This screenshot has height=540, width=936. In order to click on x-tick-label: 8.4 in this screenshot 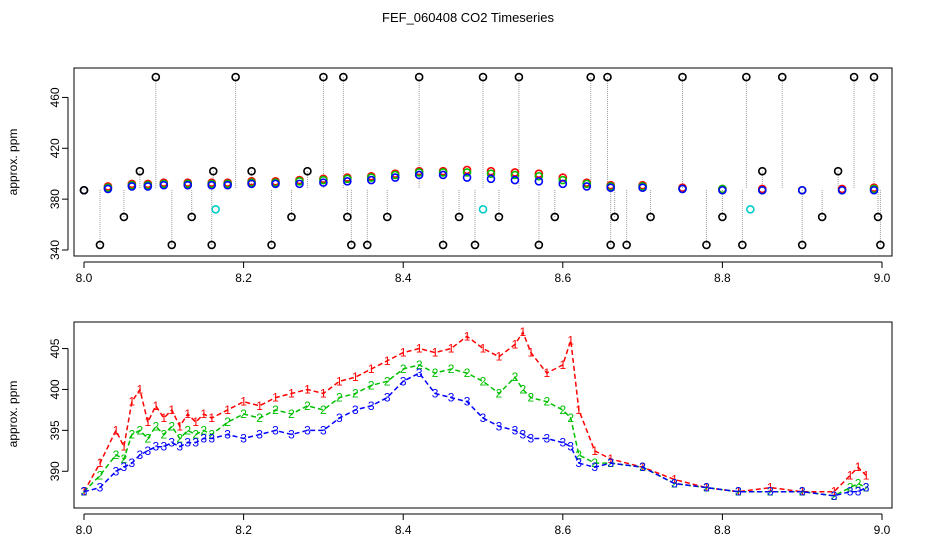, I will do `click(403, 278)`.